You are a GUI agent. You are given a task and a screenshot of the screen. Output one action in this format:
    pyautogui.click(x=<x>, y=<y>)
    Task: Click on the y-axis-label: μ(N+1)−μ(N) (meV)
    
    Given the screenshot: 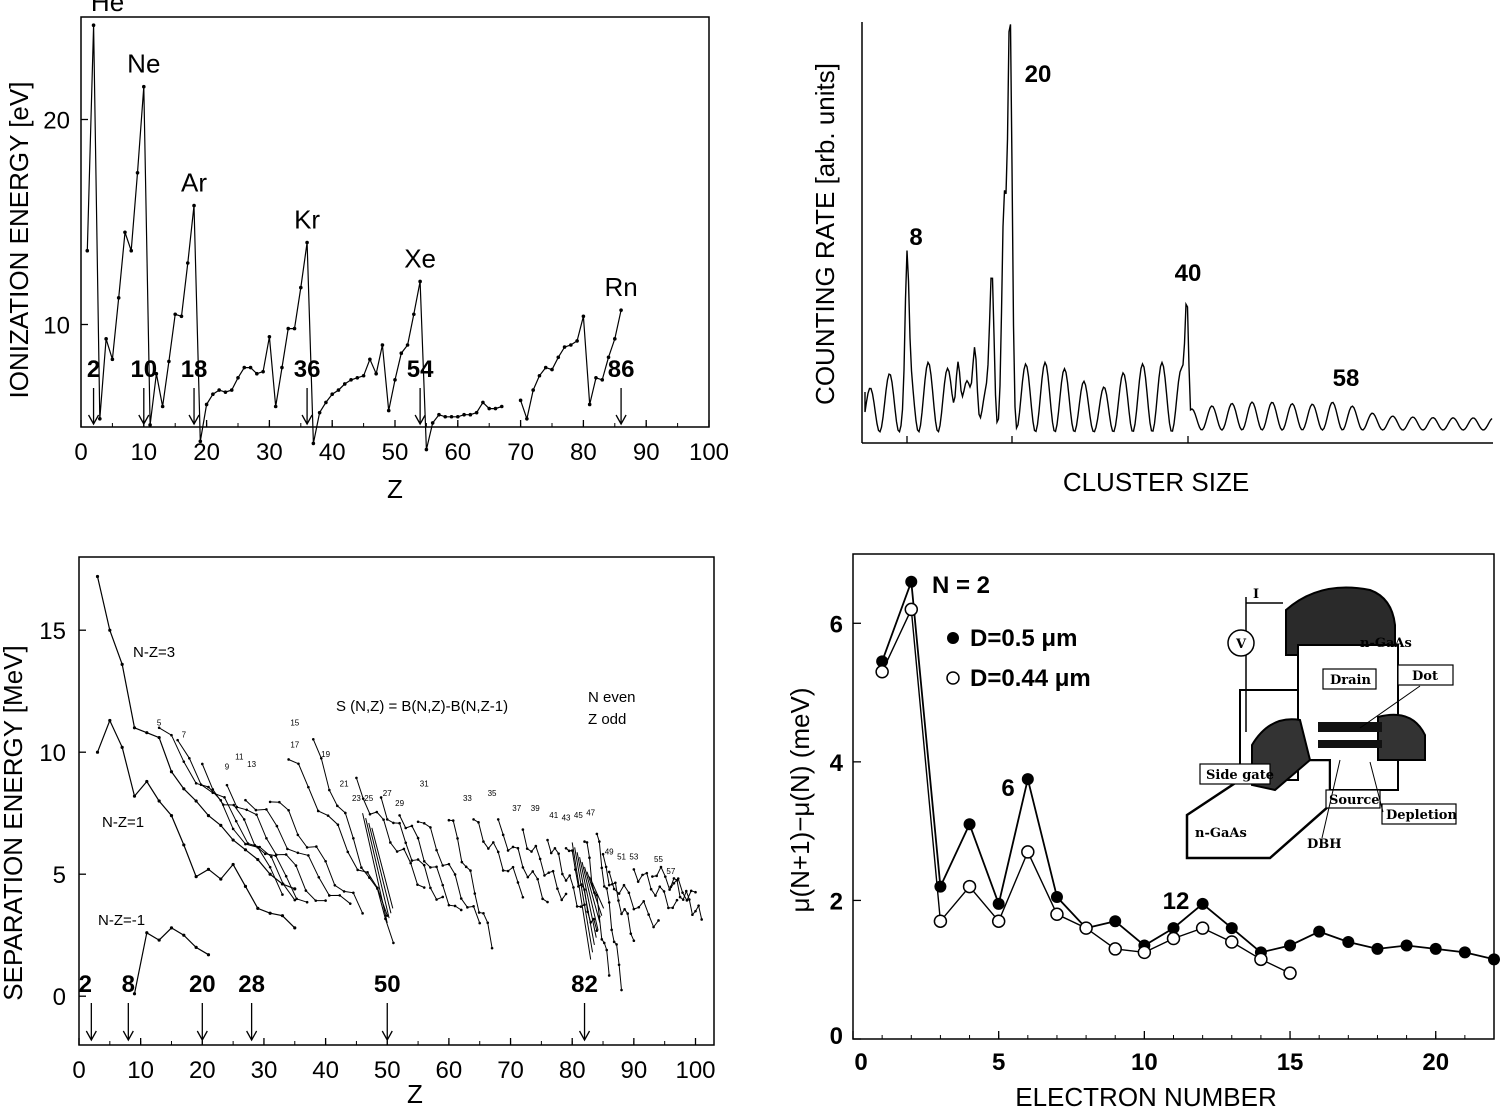 What is the action you would take?
    pyautogui.click(x=800, y=800)
    